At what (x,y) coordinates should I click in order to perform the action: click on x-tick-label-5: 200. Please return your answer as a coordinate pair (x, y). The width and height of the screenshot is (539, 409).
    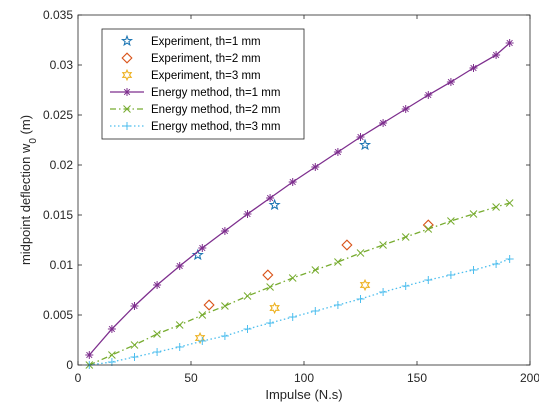
    Looking at the image, I should click on (529, 378).